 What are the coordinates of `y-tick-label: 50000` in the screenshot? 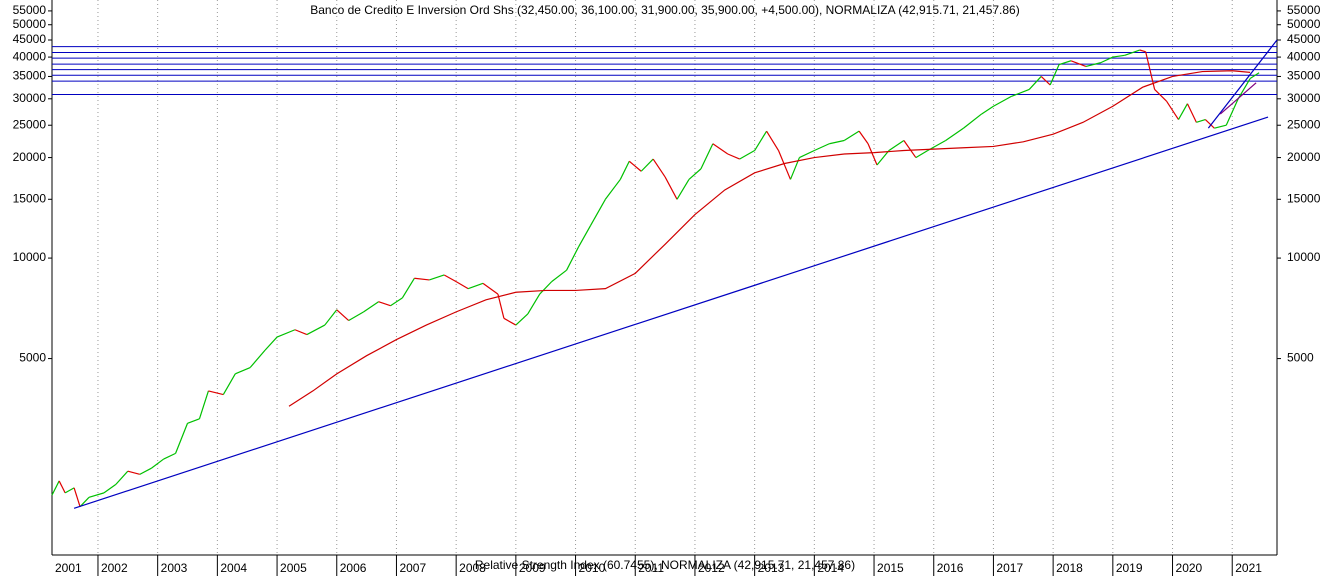 It's located at (1304, 24).